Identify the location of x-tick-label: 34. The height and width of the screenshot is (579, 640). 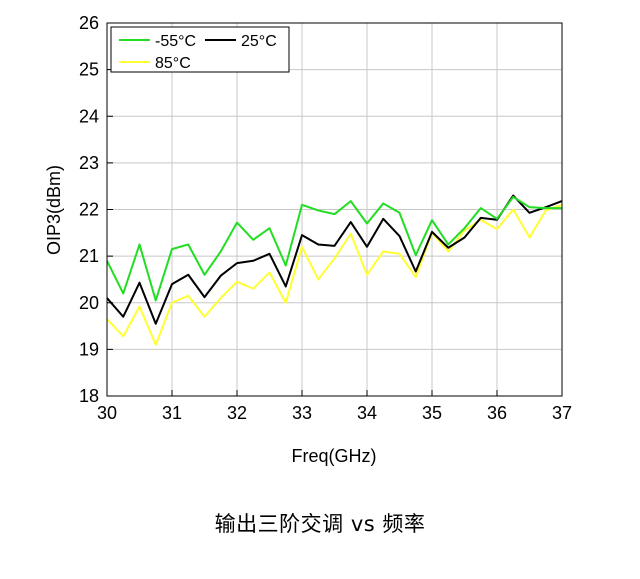
(367, 413).